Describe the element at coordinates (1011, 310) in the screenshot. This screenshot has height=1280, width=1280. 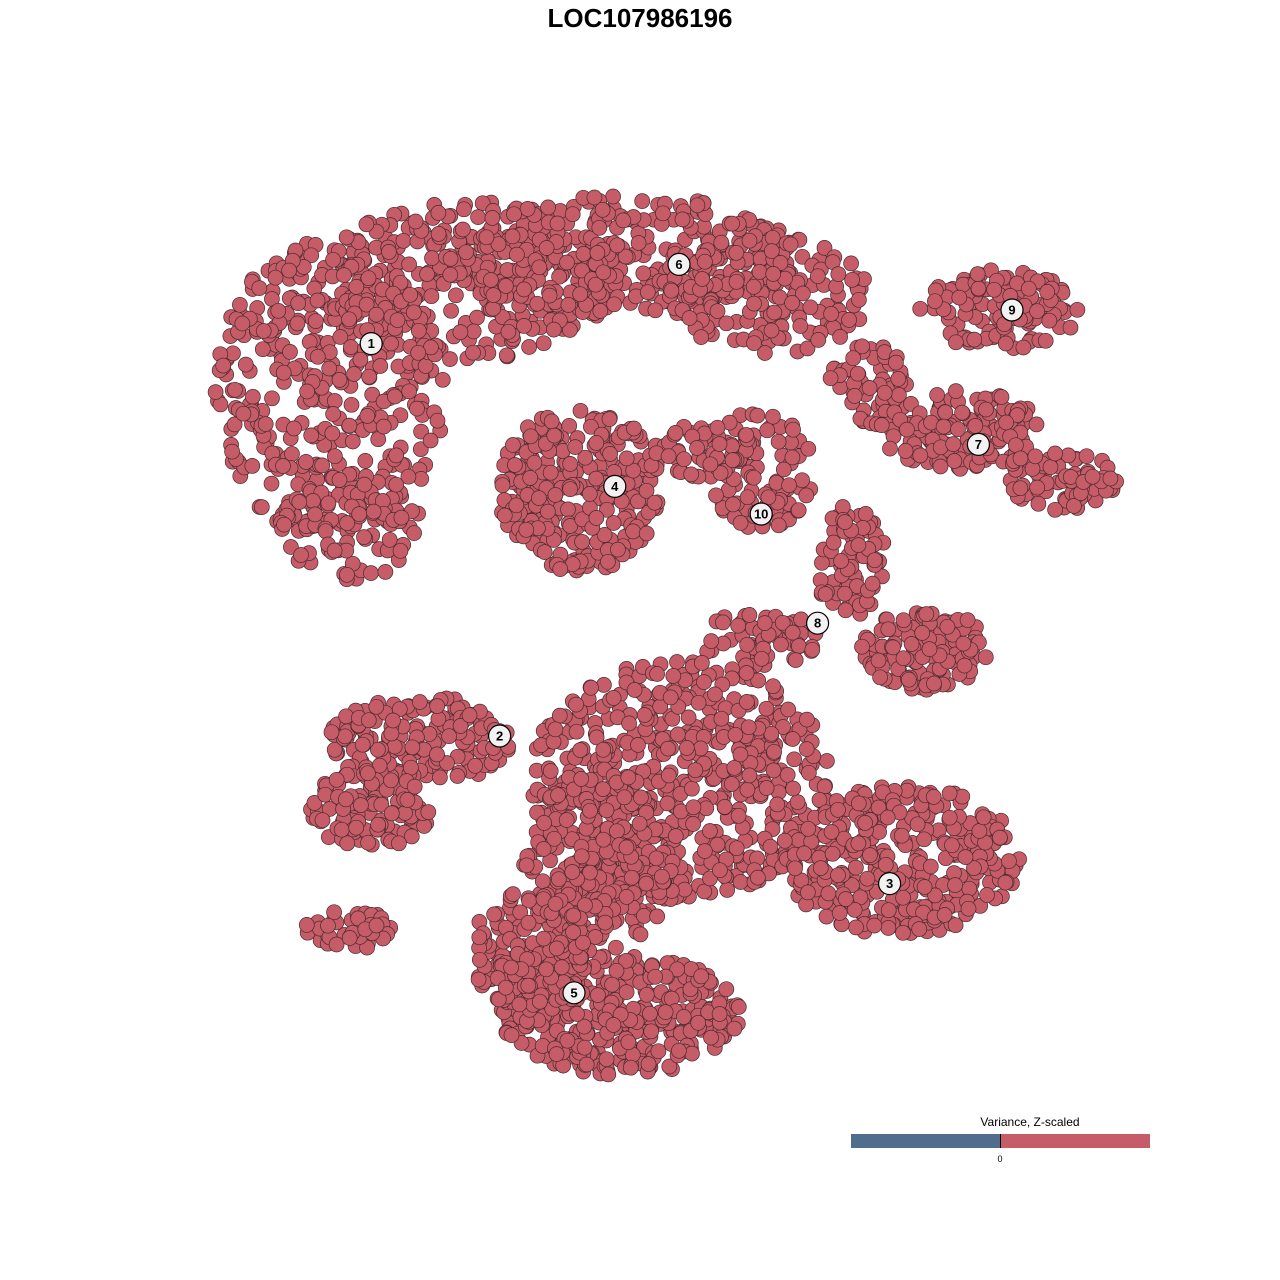
I see `cluster-label-text: 9` at that location.